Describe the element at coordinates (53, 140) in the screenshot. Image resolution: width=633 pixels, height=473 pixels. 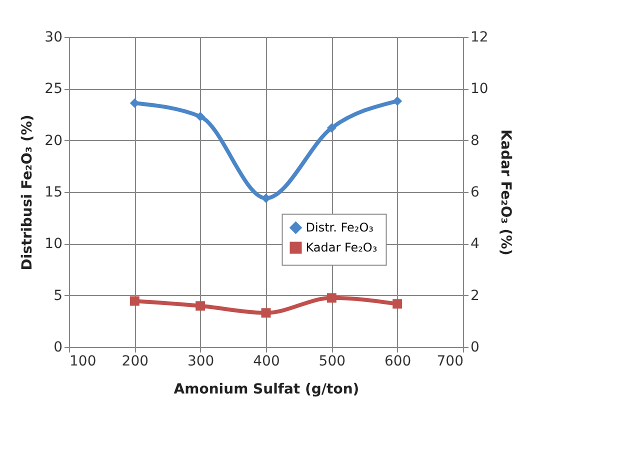
I see `y-tick-label: 20` at that location.